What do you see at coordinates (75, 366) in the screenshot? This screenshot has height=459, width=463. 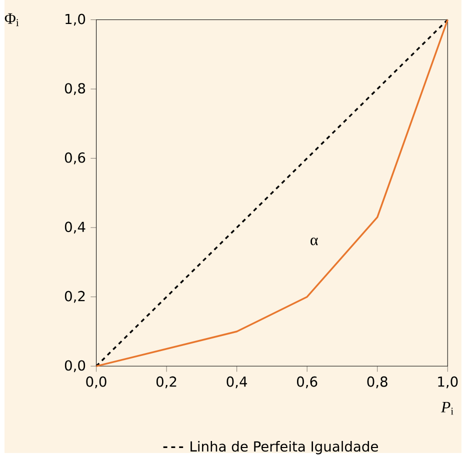 I see `y-tick-label: 0,0` at bounding box center [75, 366].